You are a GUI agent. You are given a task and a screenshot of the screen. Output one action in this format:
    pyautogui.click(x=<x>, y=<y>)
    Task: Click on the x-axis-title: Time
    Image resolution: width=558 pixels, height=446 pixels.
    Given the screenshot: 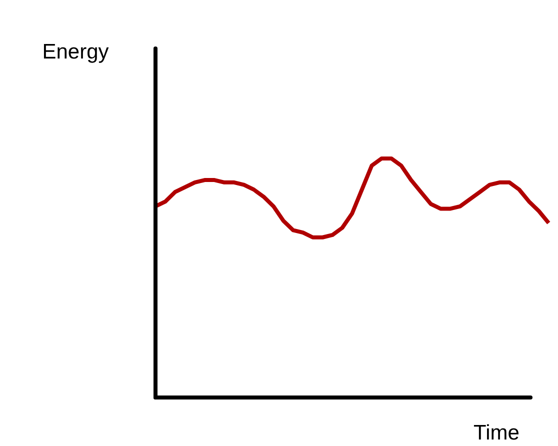 What is the action you would take?
    pyautogui.click(x=497, y=433)
    